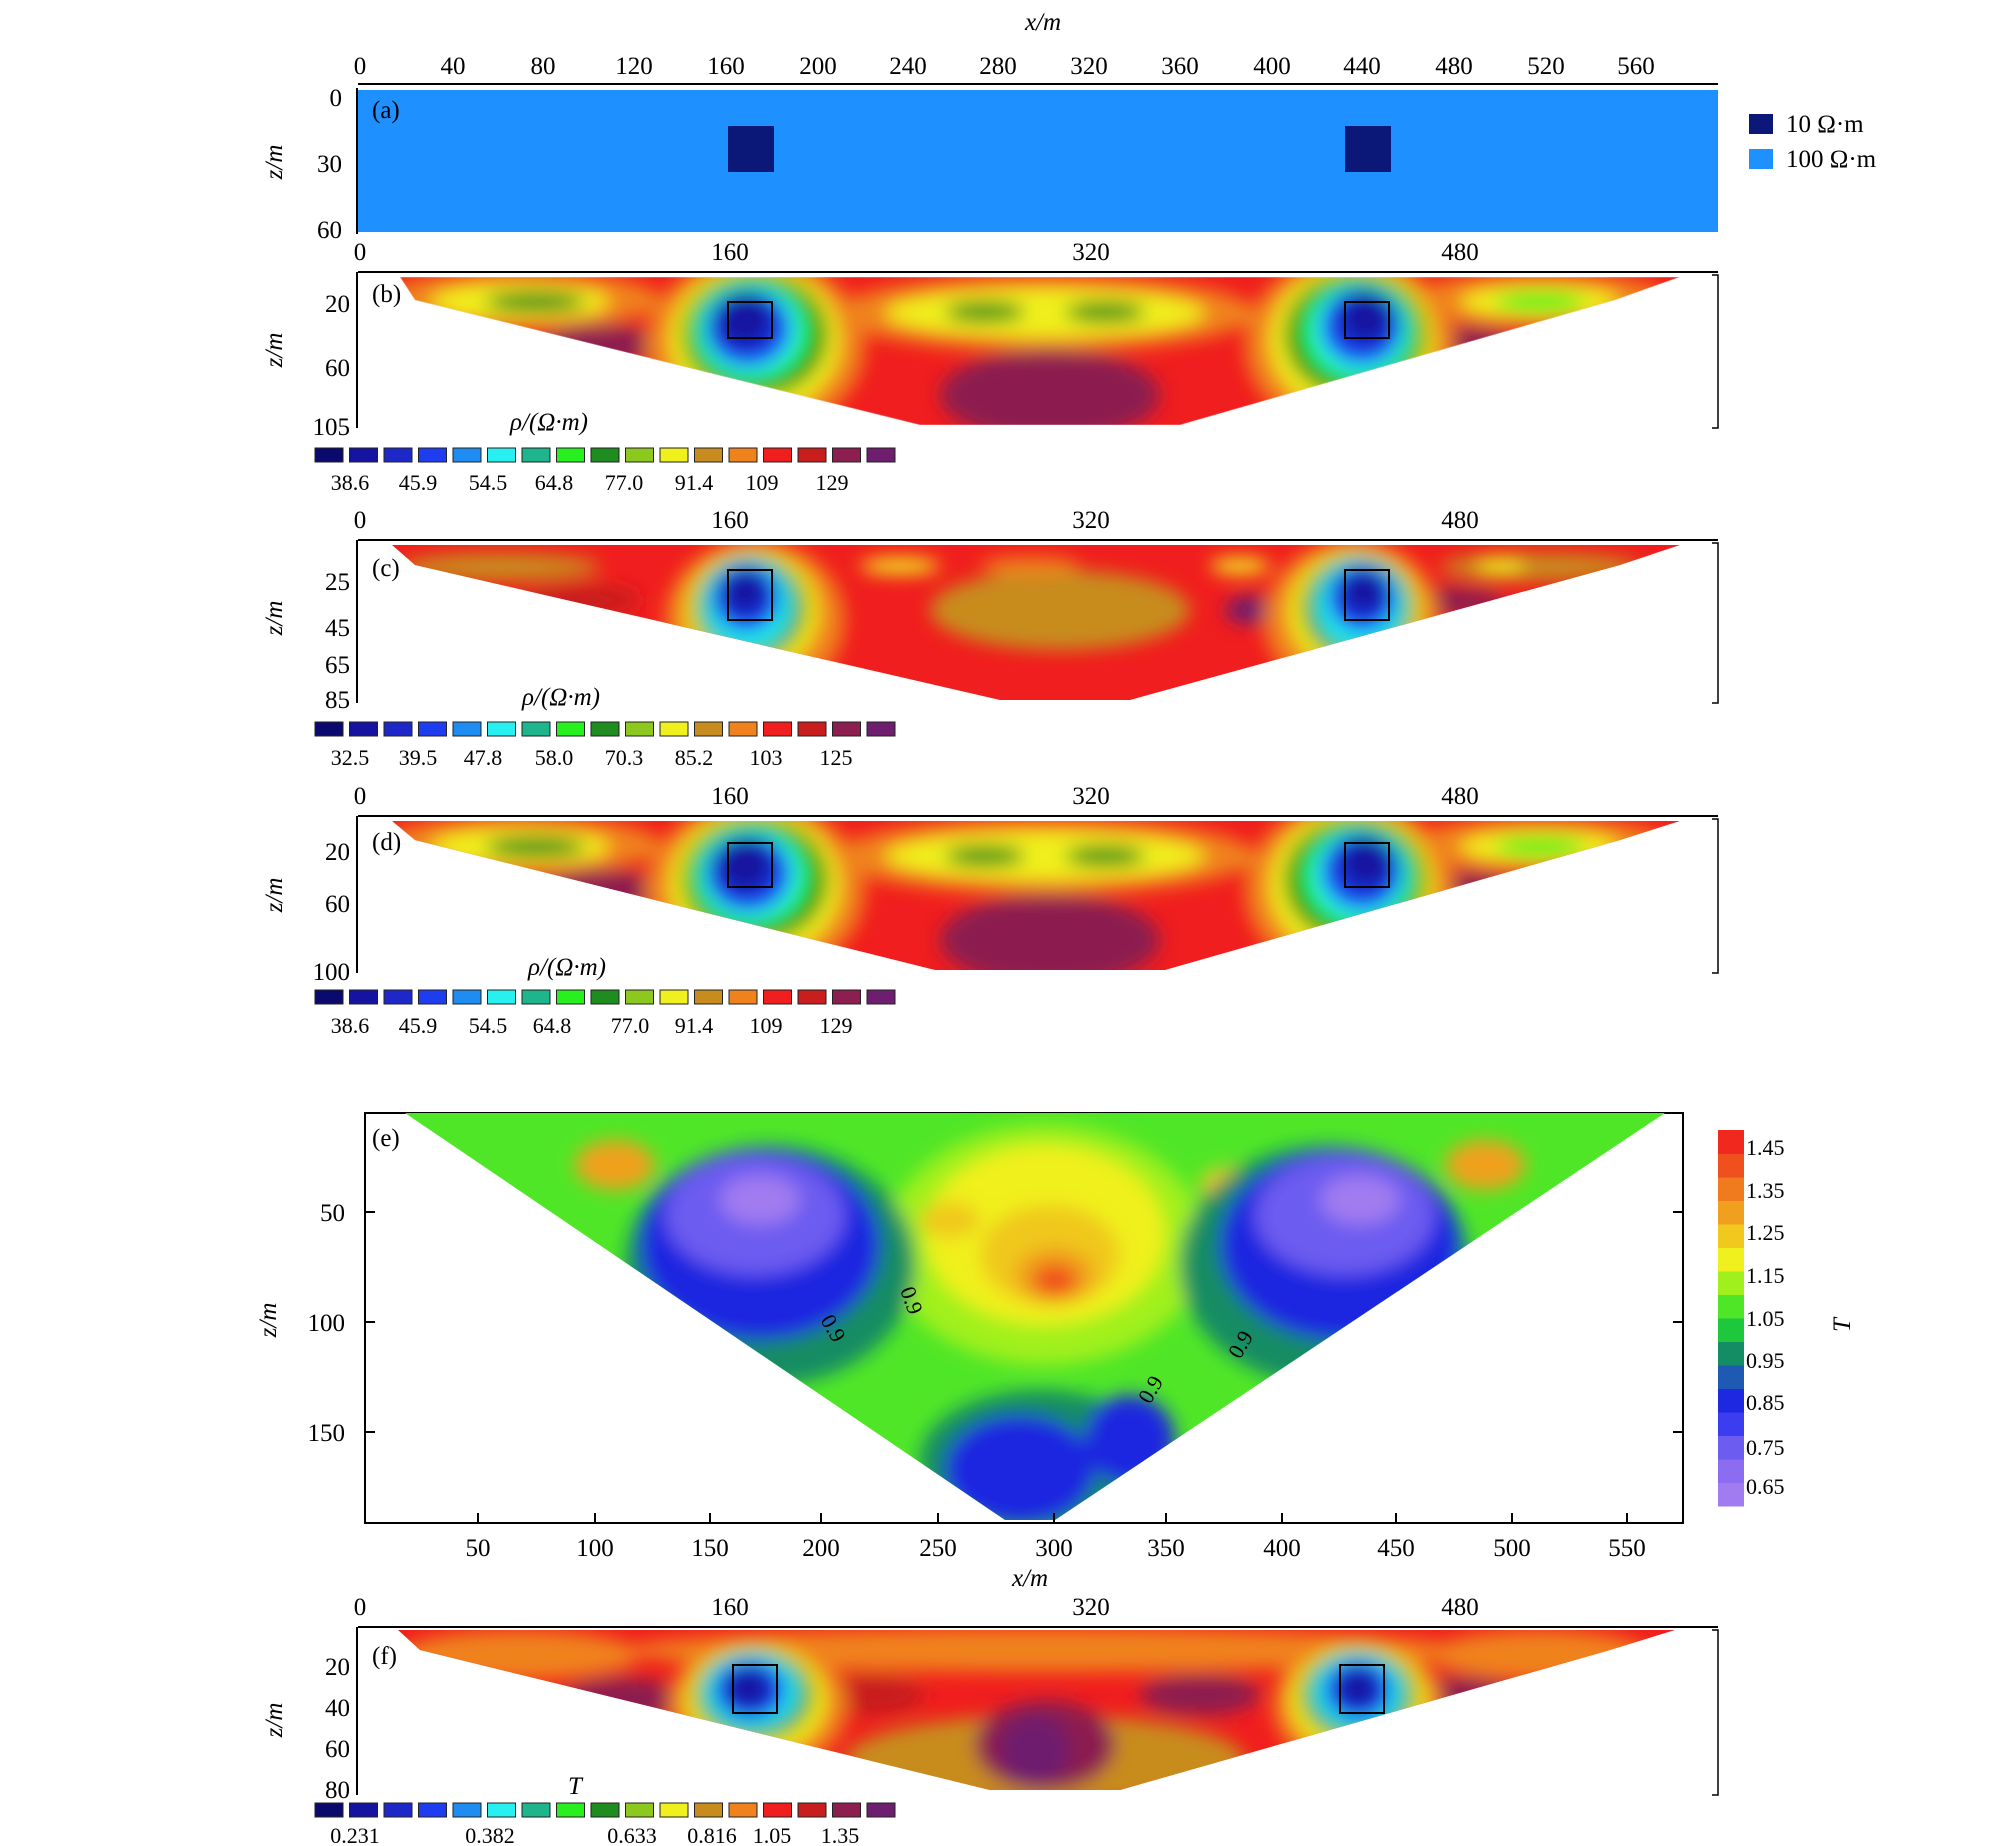  Describe the element at coordinates (836, 757) in the screenshot. I see `colorbar-label: 125` at that location.